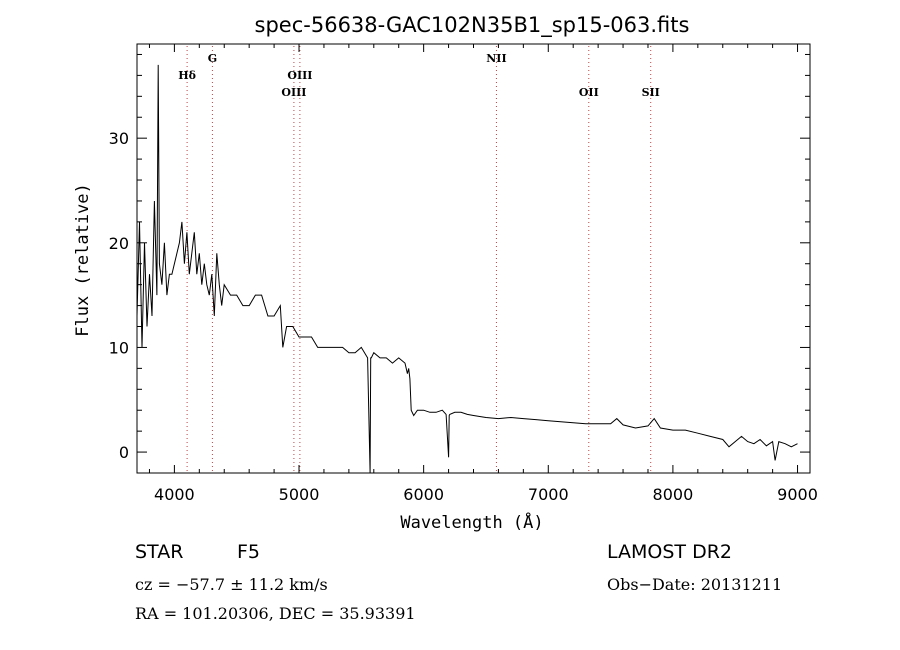 This screenshot has width=900, height=650. I want to click on survey-label: LAMOST DR2, so click(669, 552).